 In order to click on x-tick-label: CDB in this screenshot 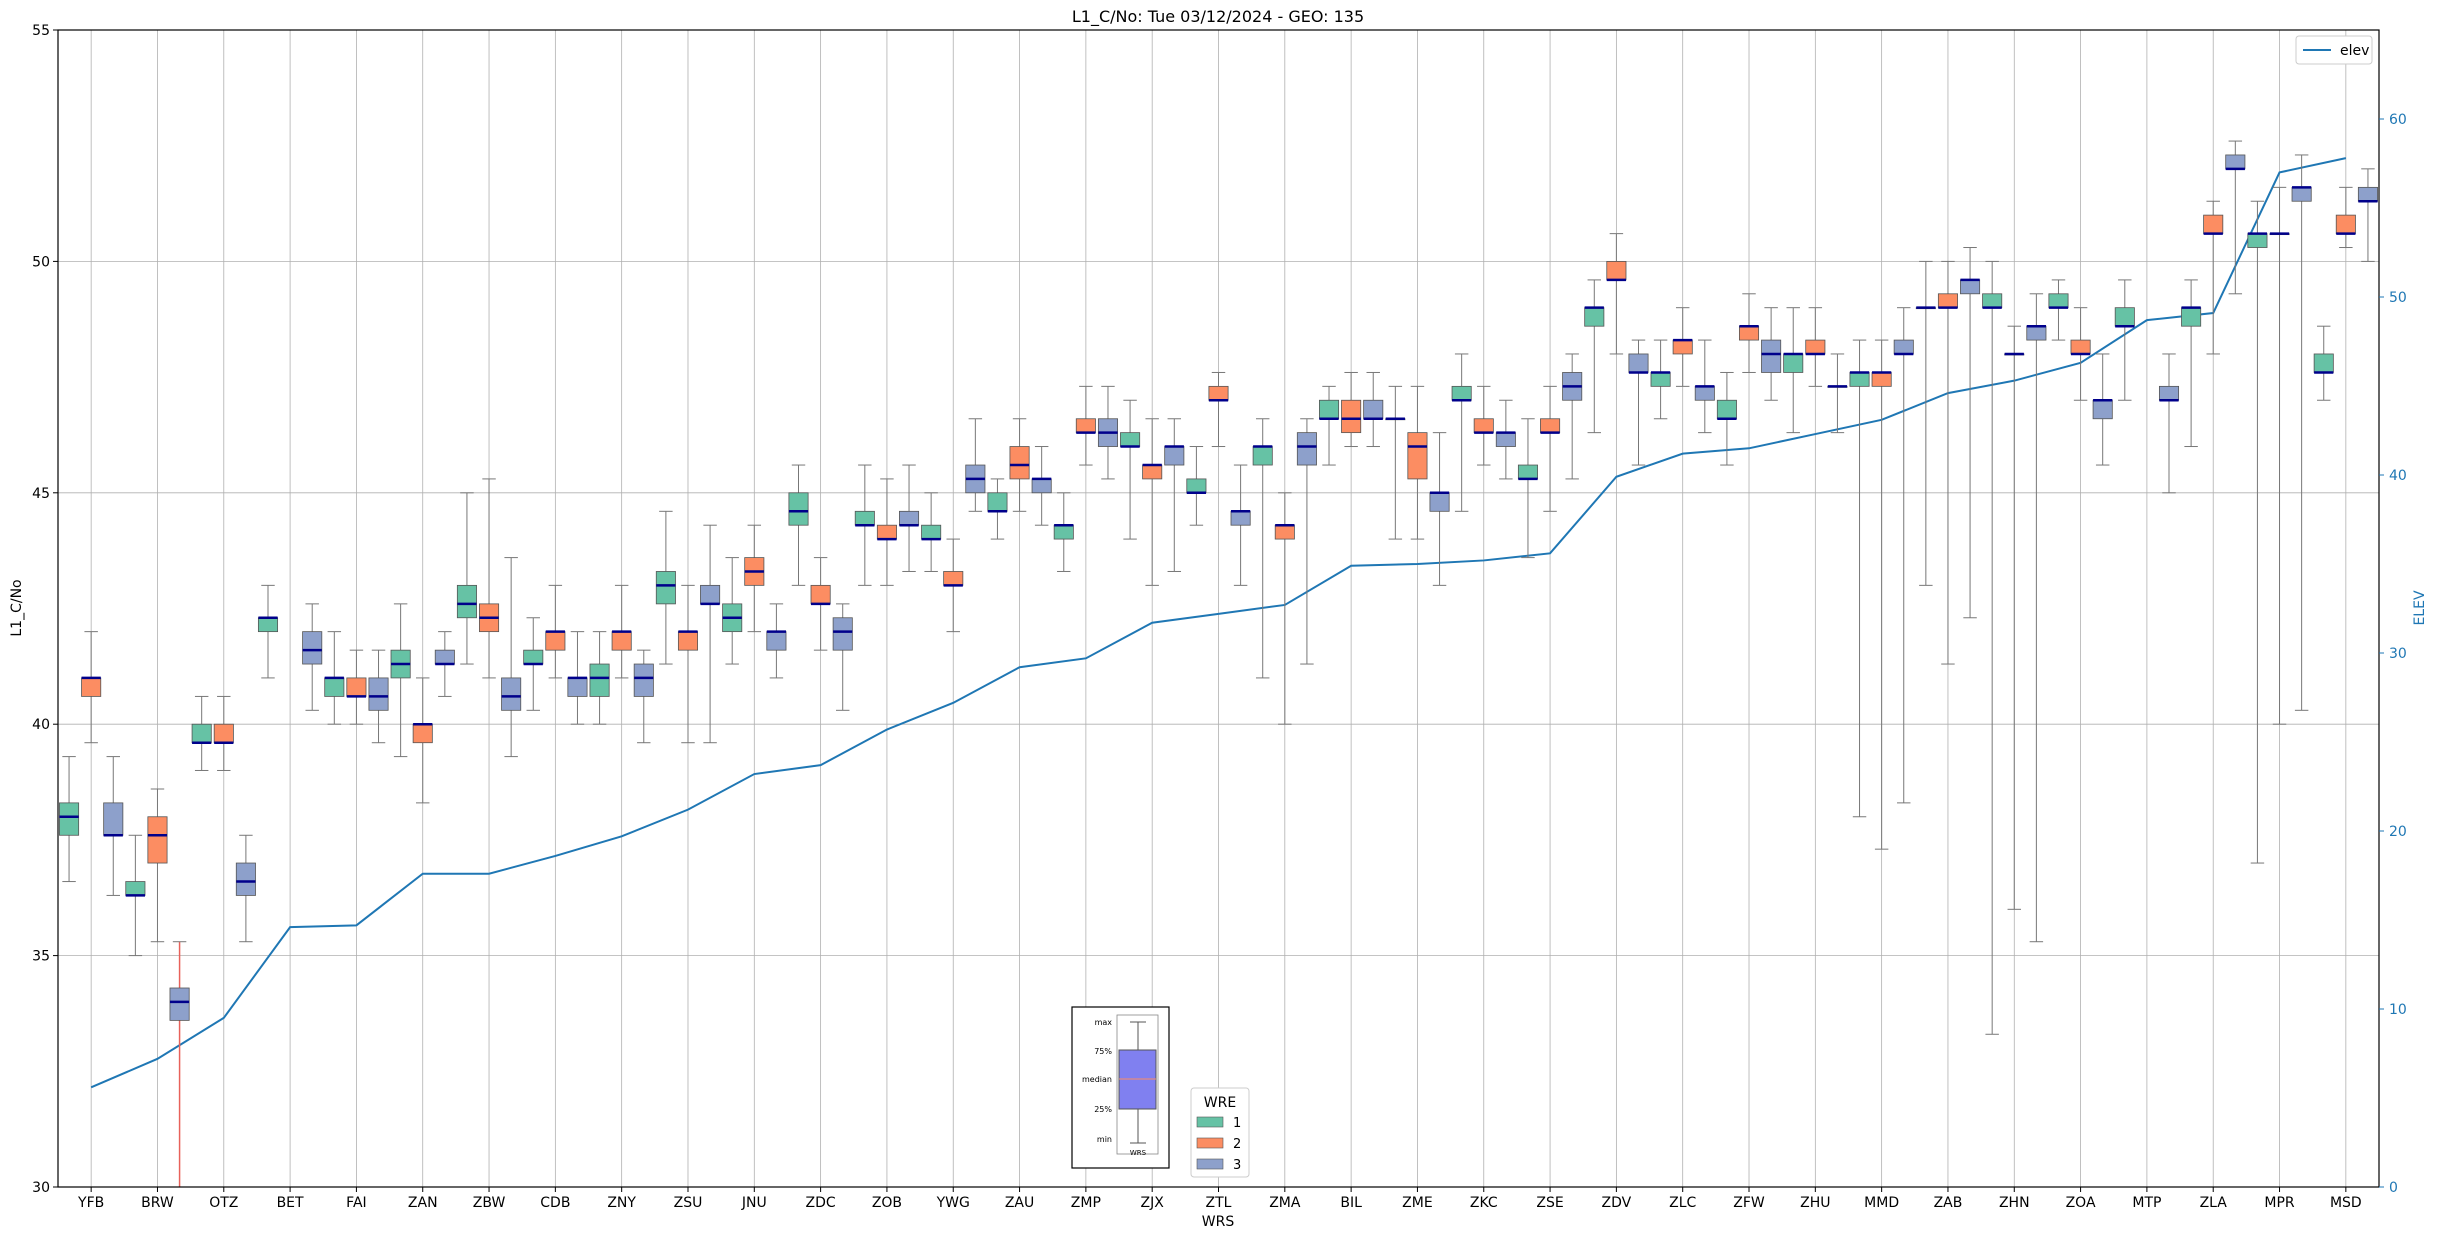, I will do `click(555, 1203)`.